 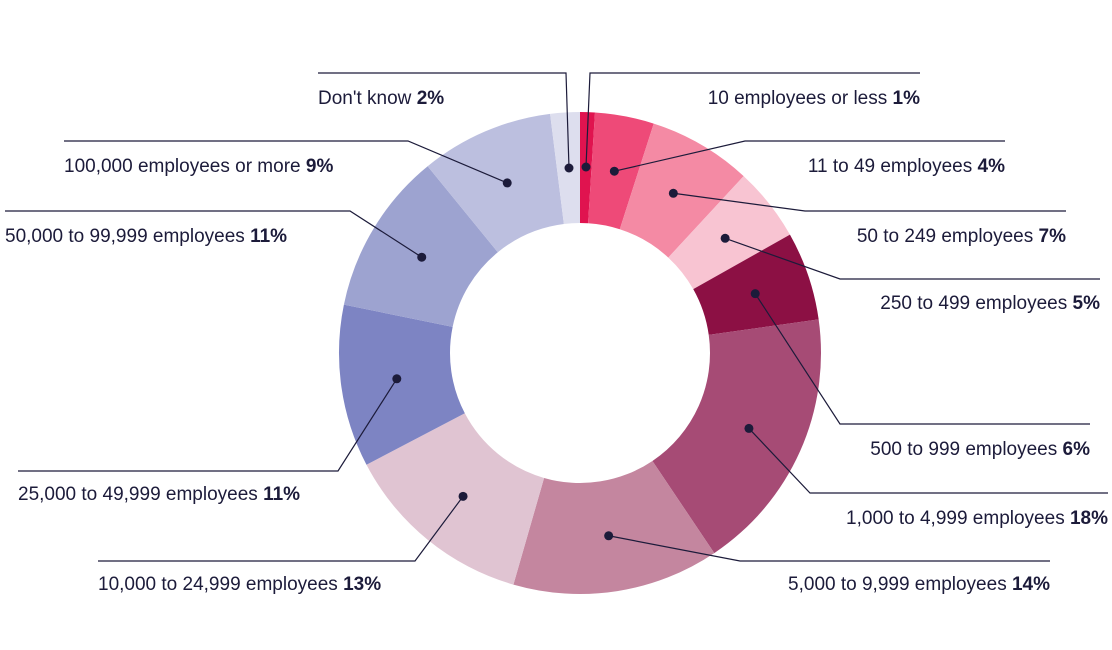 What do you see at coordinates (948, 236) in the screenshot?
I see `slice-label-category: 50 to 249 employees` at bounding box center [948, 236].